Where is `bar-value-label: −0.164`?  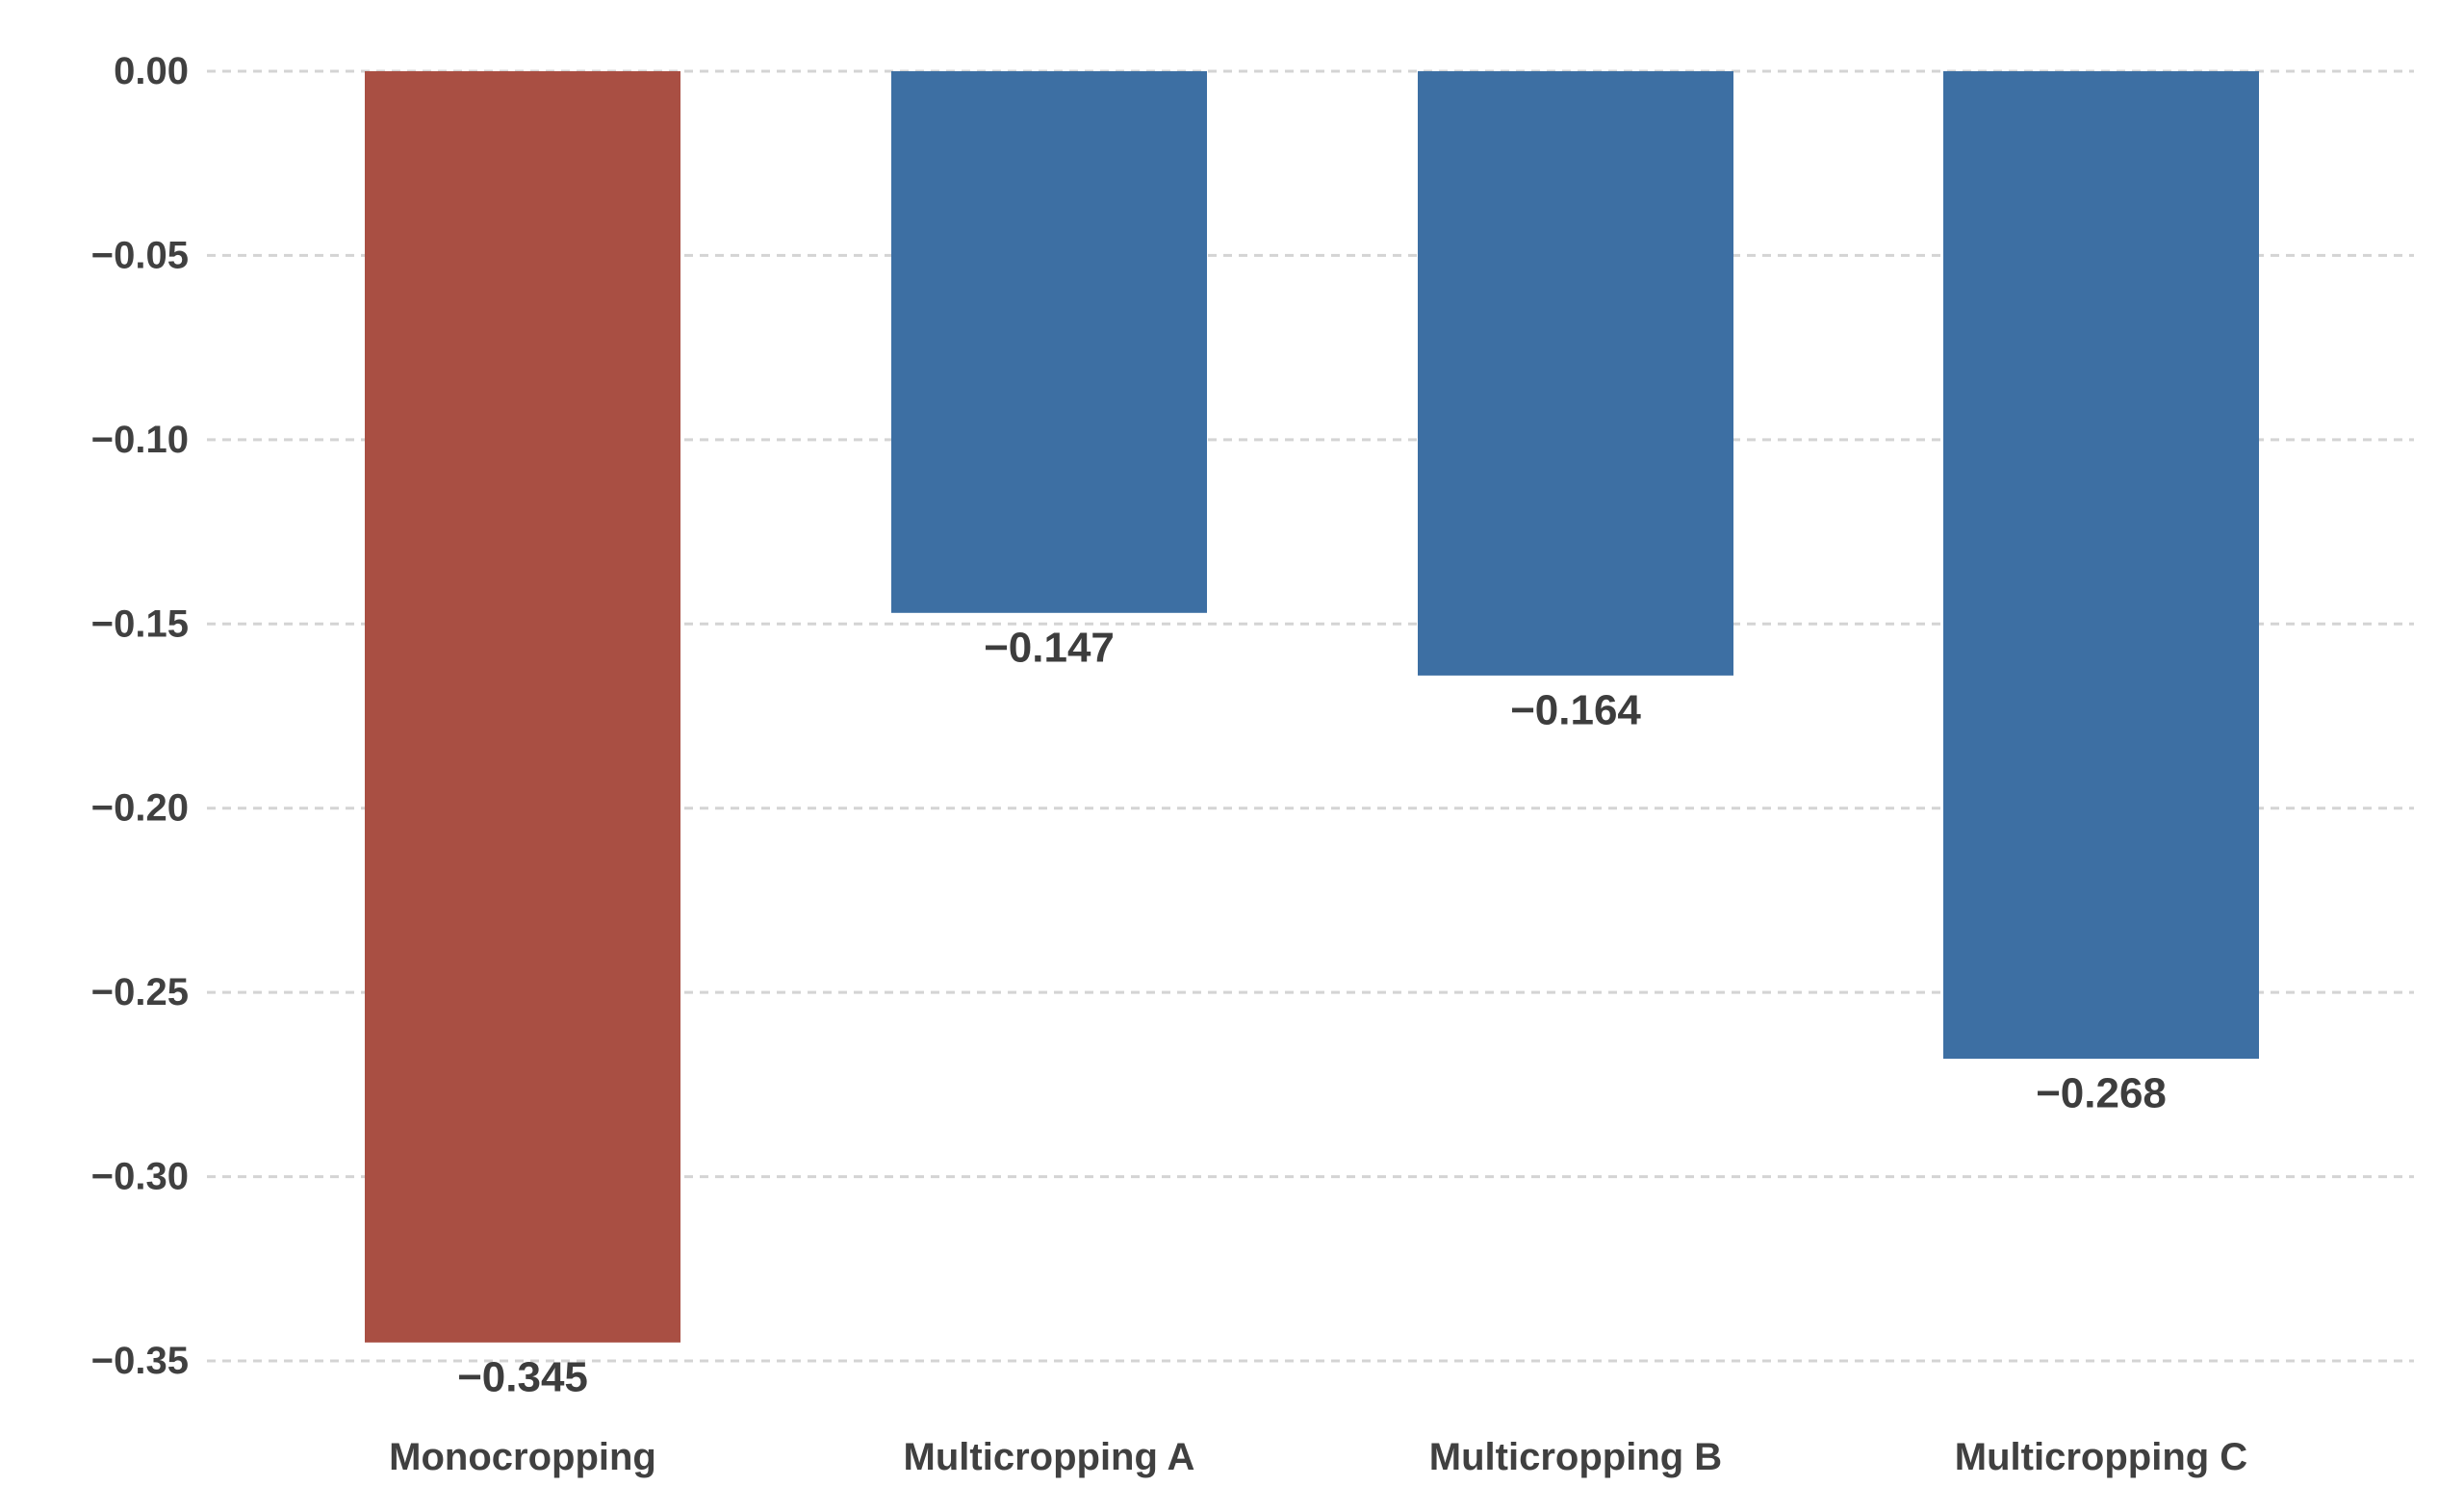 bar-value-label: −0.164 is located at coordinates (1575, 709).